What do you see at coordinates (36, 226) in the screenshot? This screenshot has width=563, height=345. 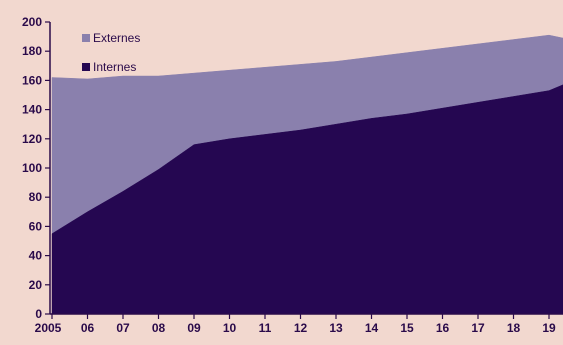 I see `y-tick-label: 60` at bounding box center [36, 226].